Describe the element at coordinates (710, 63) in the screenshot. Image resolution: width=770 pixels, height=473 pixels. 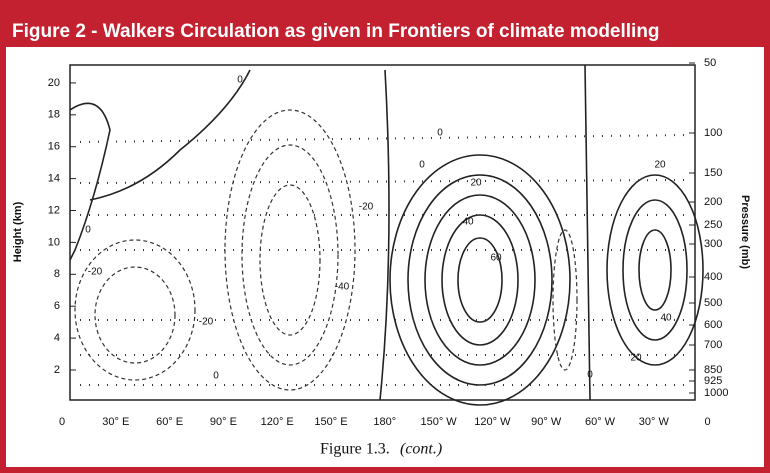
I see `right-tick-label: 50` at that location.